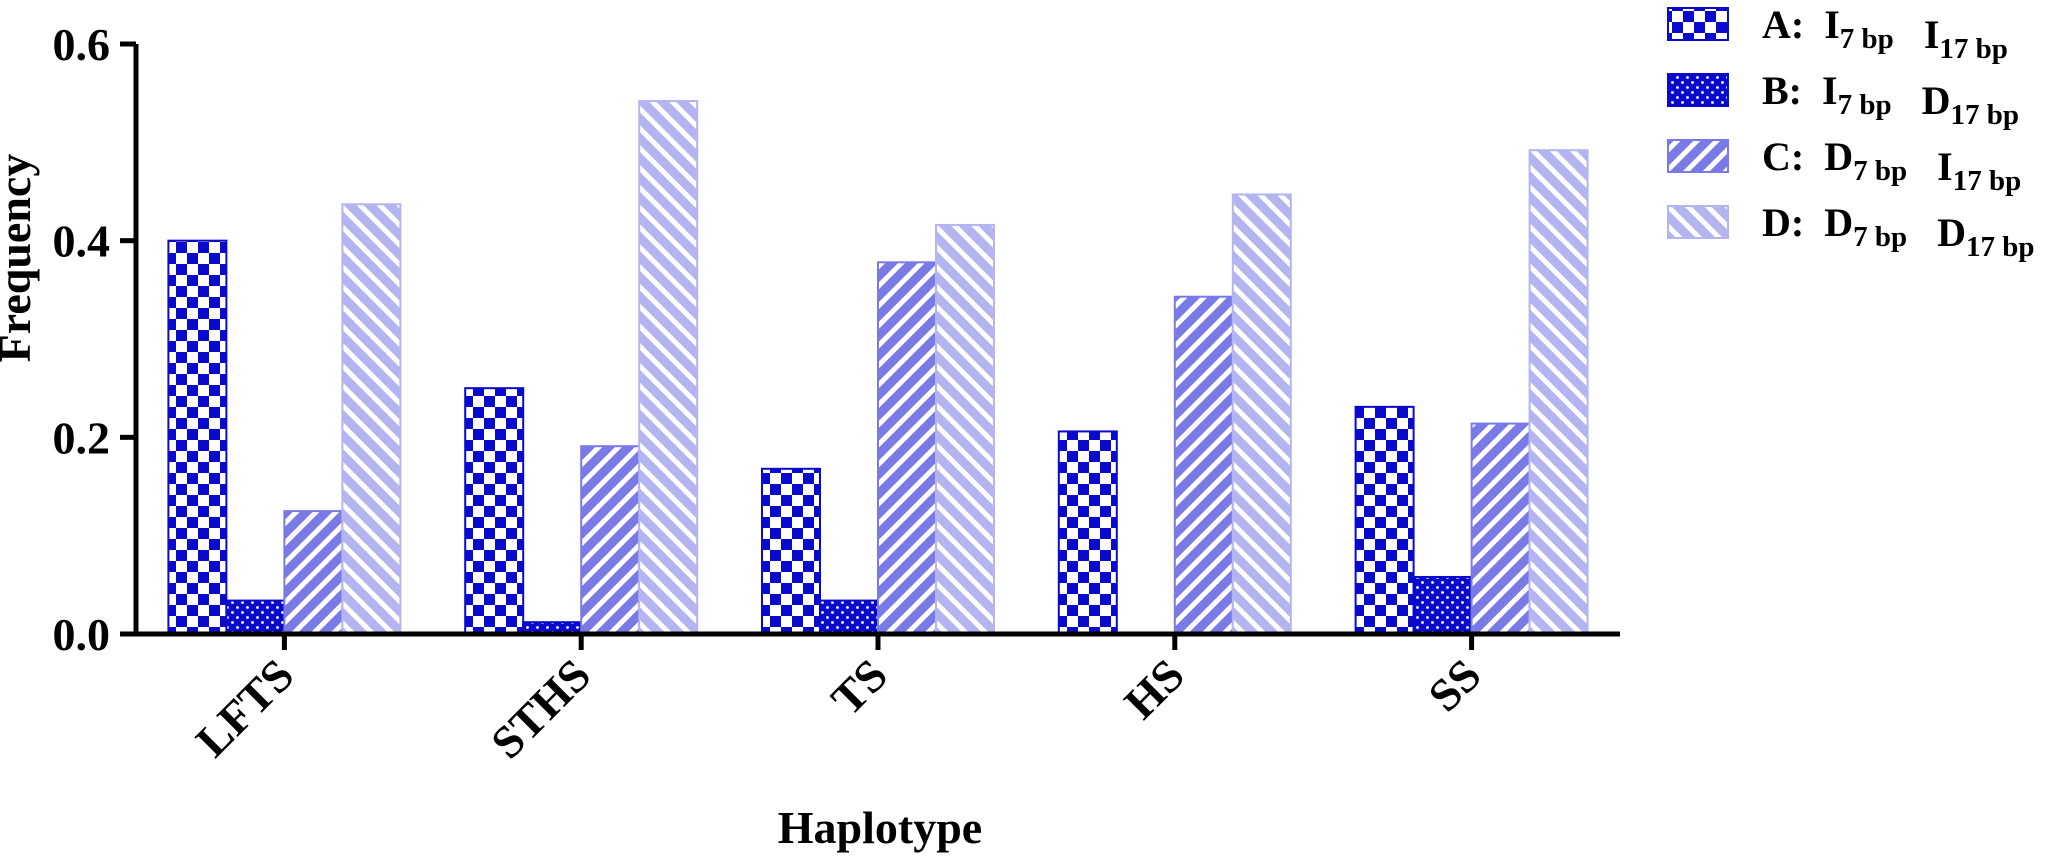 Image resolution: width=2067 pixels, height=856 pixels. I want to click on x-tick-label-STHS: STHS, so click(540, 708).